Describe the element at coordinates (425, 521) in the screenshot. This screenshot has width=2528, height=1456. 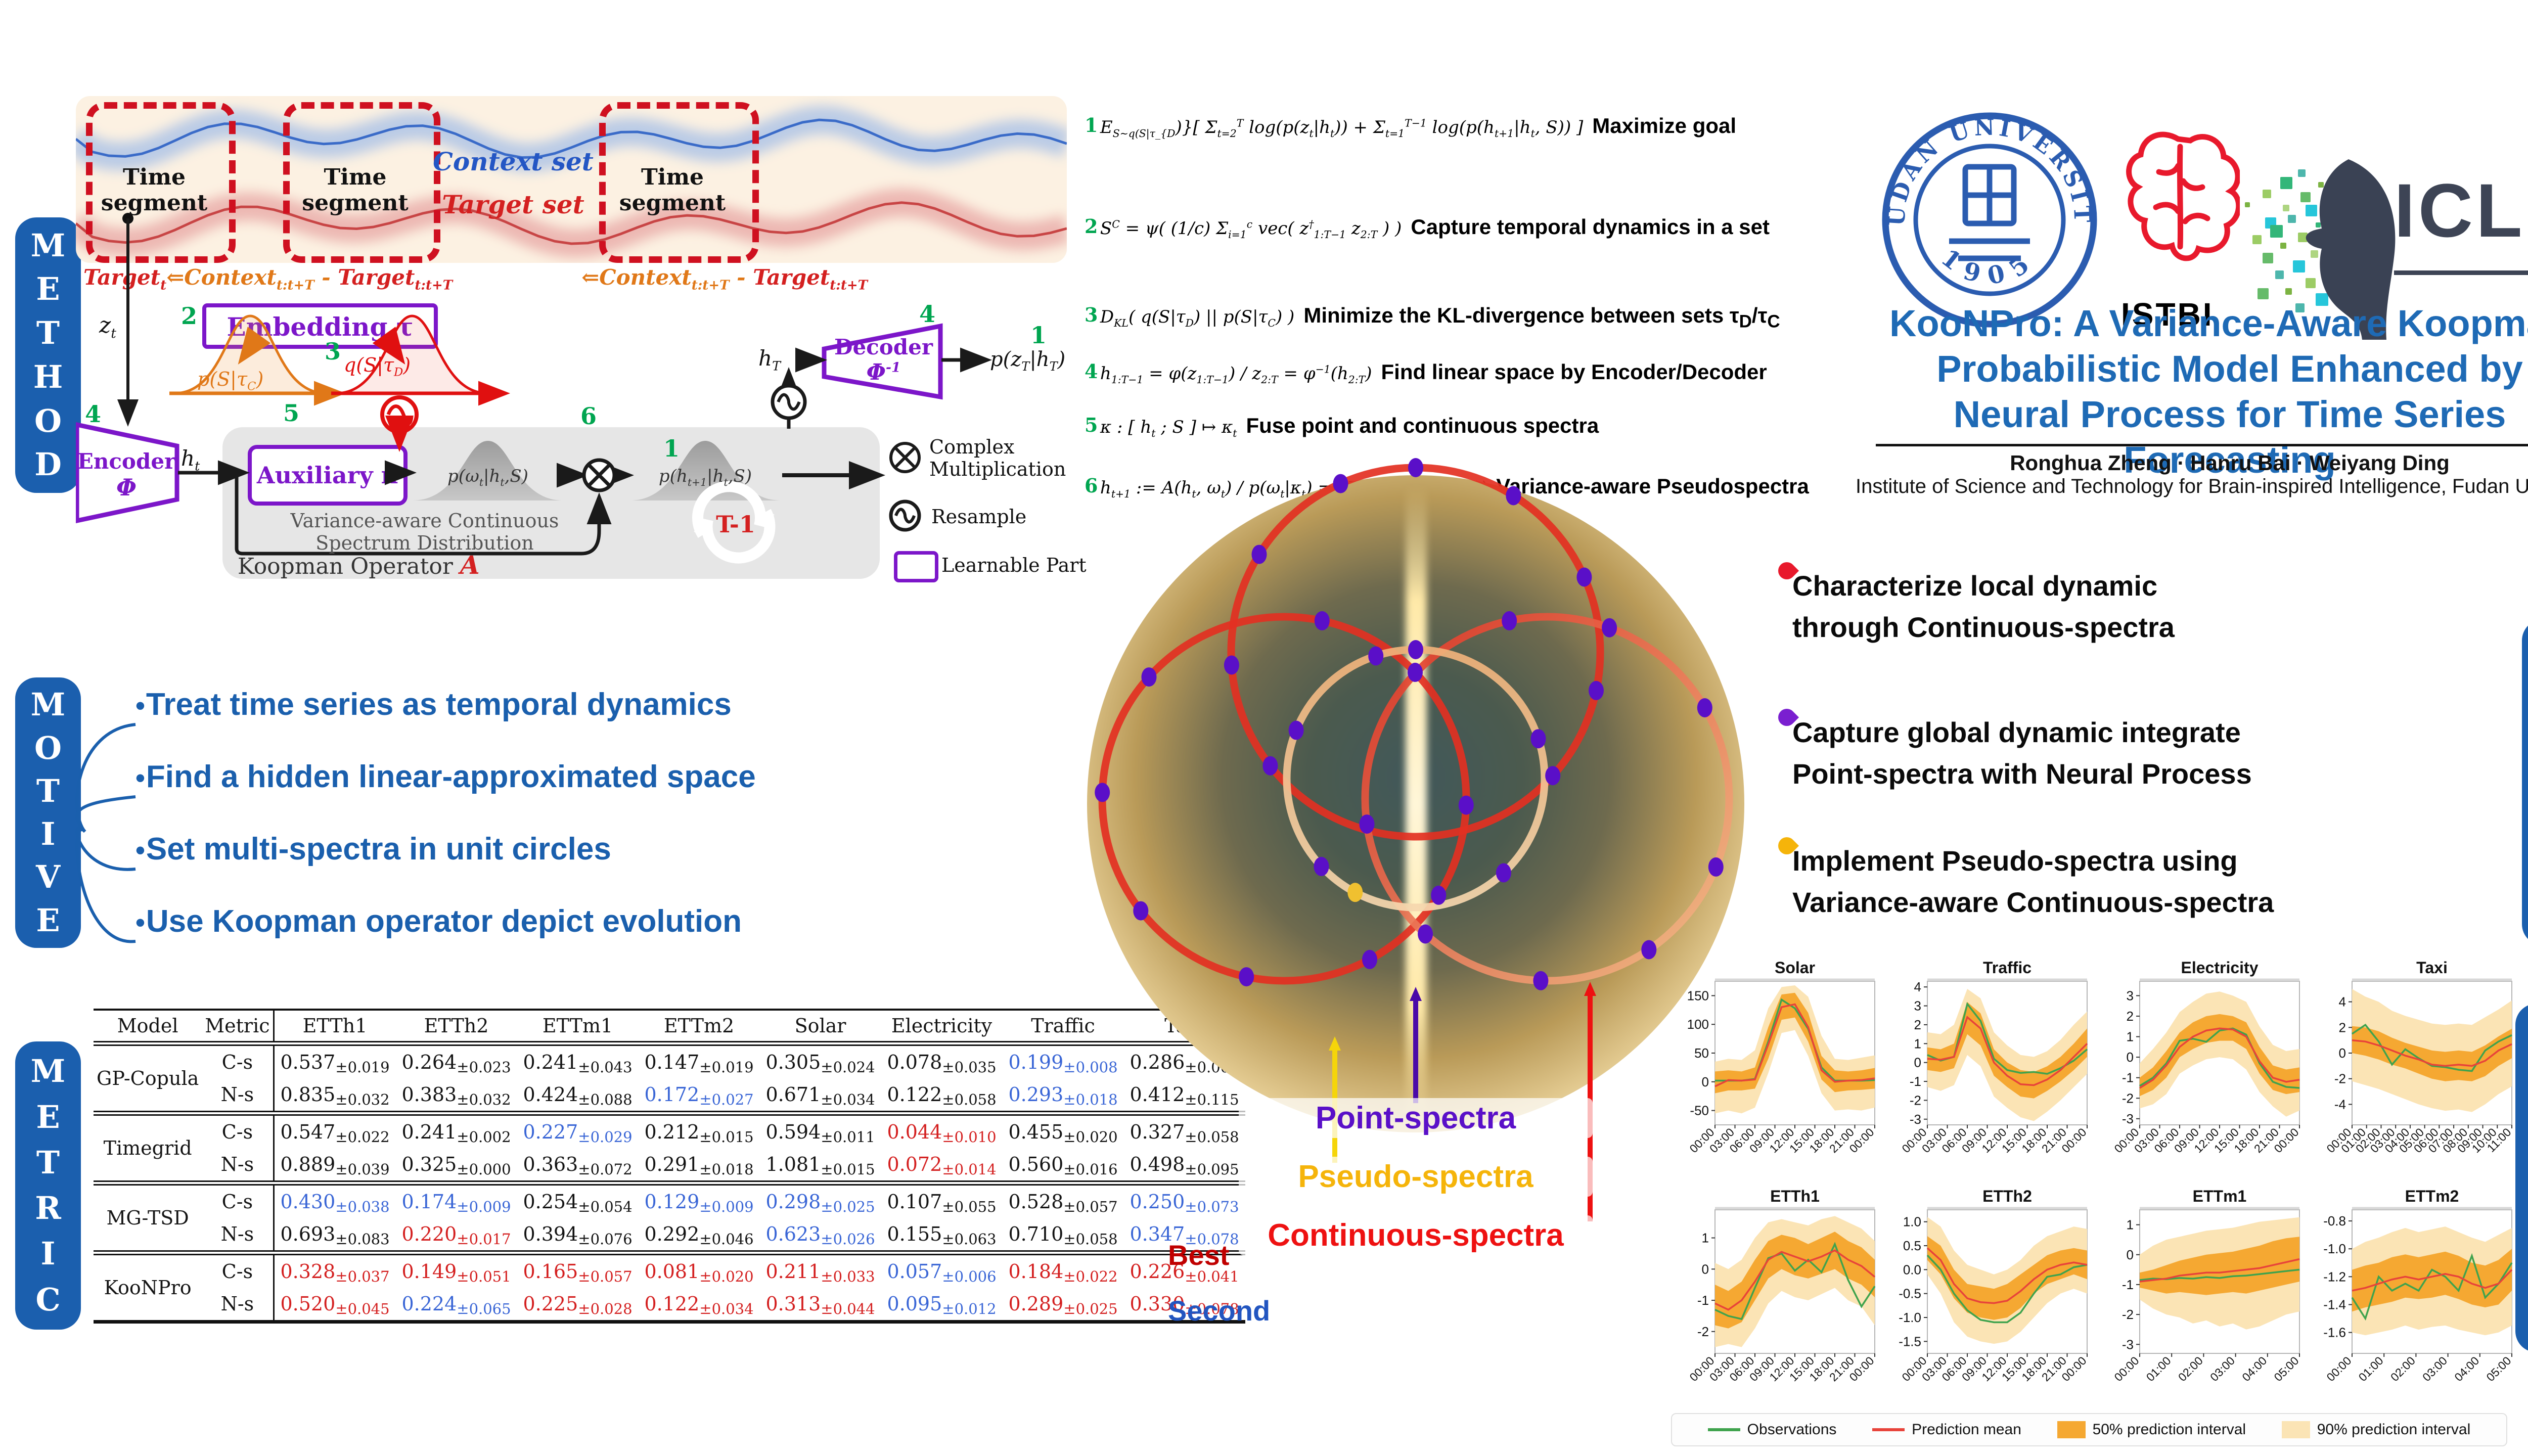
I see `variance-line1: Variance-aware Continuous` at that location.